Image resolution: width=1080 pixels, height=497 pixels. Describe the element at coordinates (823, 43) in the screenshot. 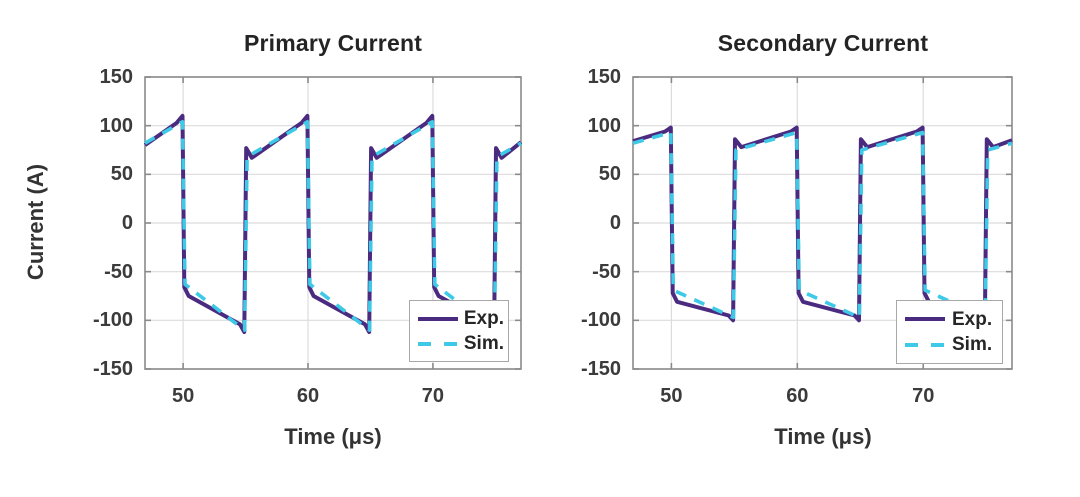

I see `secondary-plot-title: Secondary Current` at that location.